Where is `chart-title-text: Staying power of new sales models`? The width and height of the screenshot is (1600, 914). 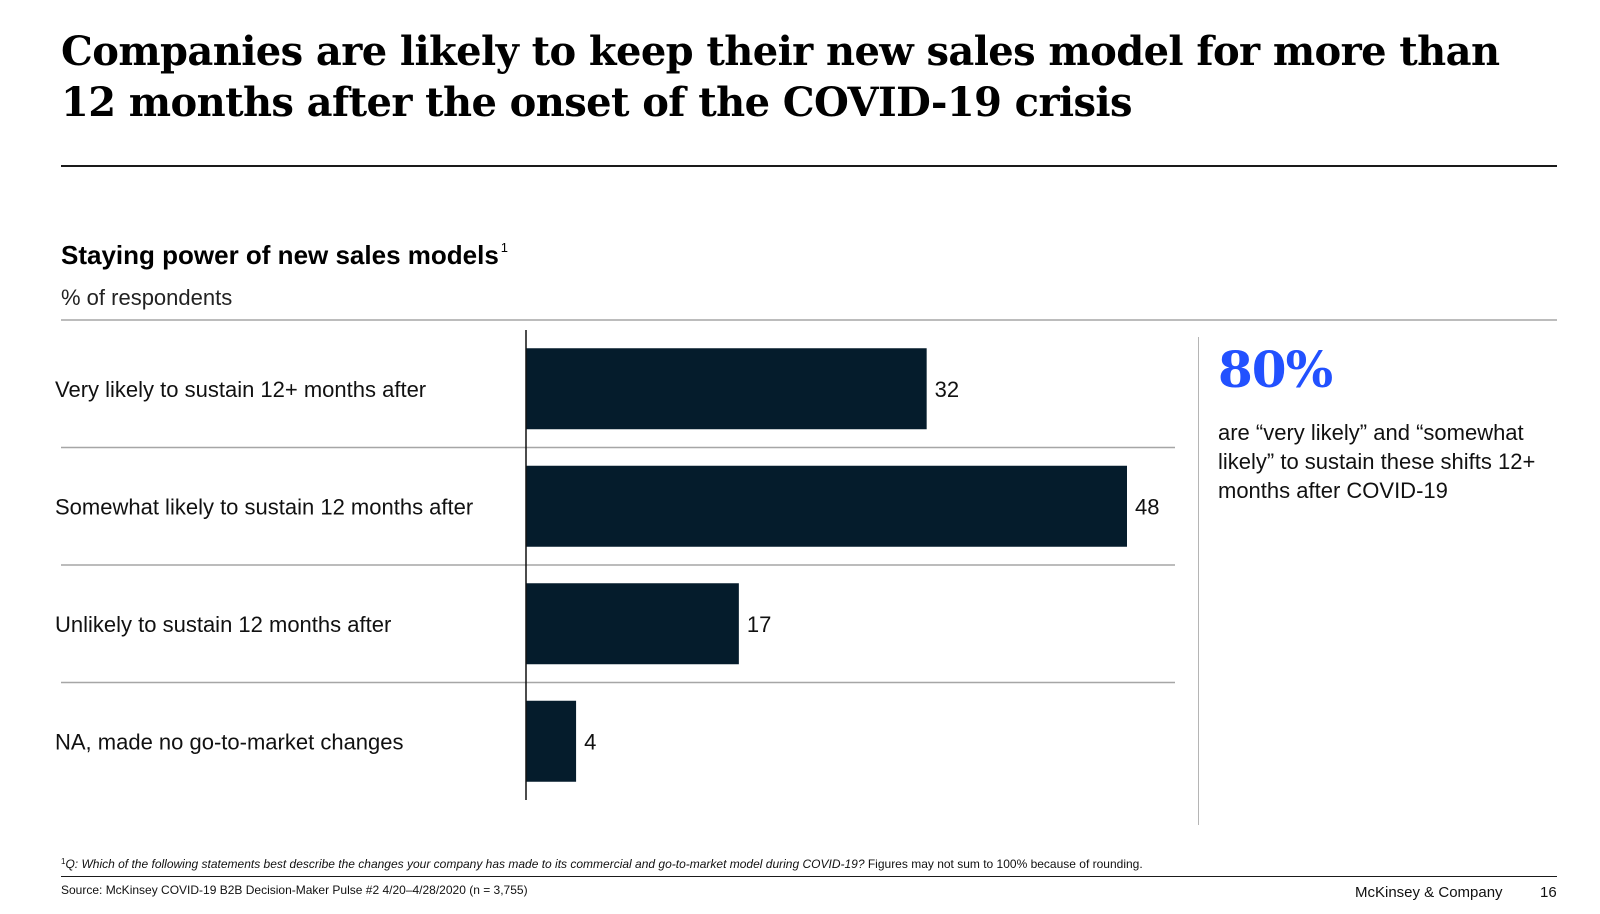
chart-title-text: Staying power of new sales models is located at coordinates (280, 255).